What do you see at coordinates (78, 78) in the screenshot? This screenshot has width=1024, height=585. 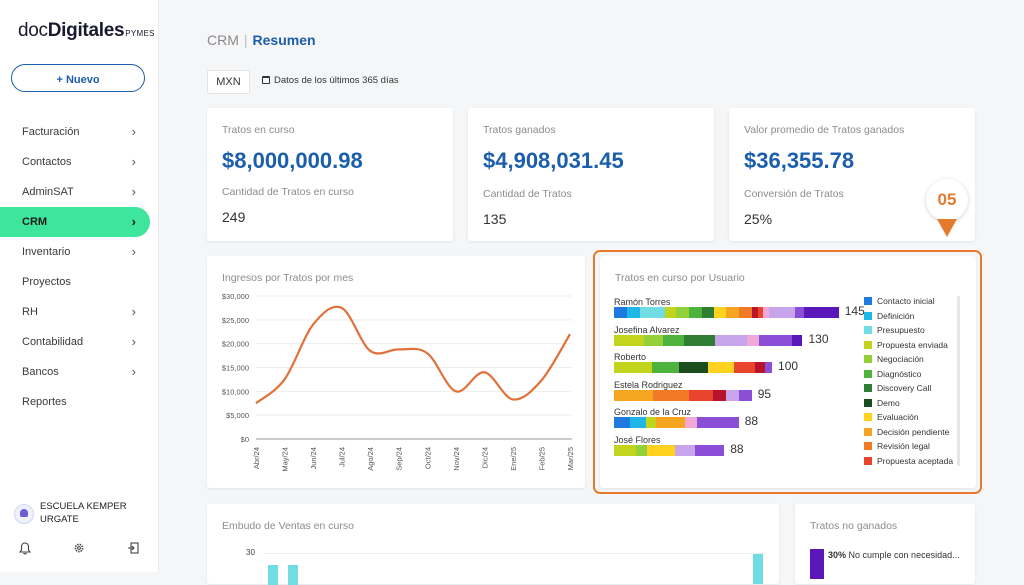 I see `new-button: + Nuevo` at bounding box center [78, 78].